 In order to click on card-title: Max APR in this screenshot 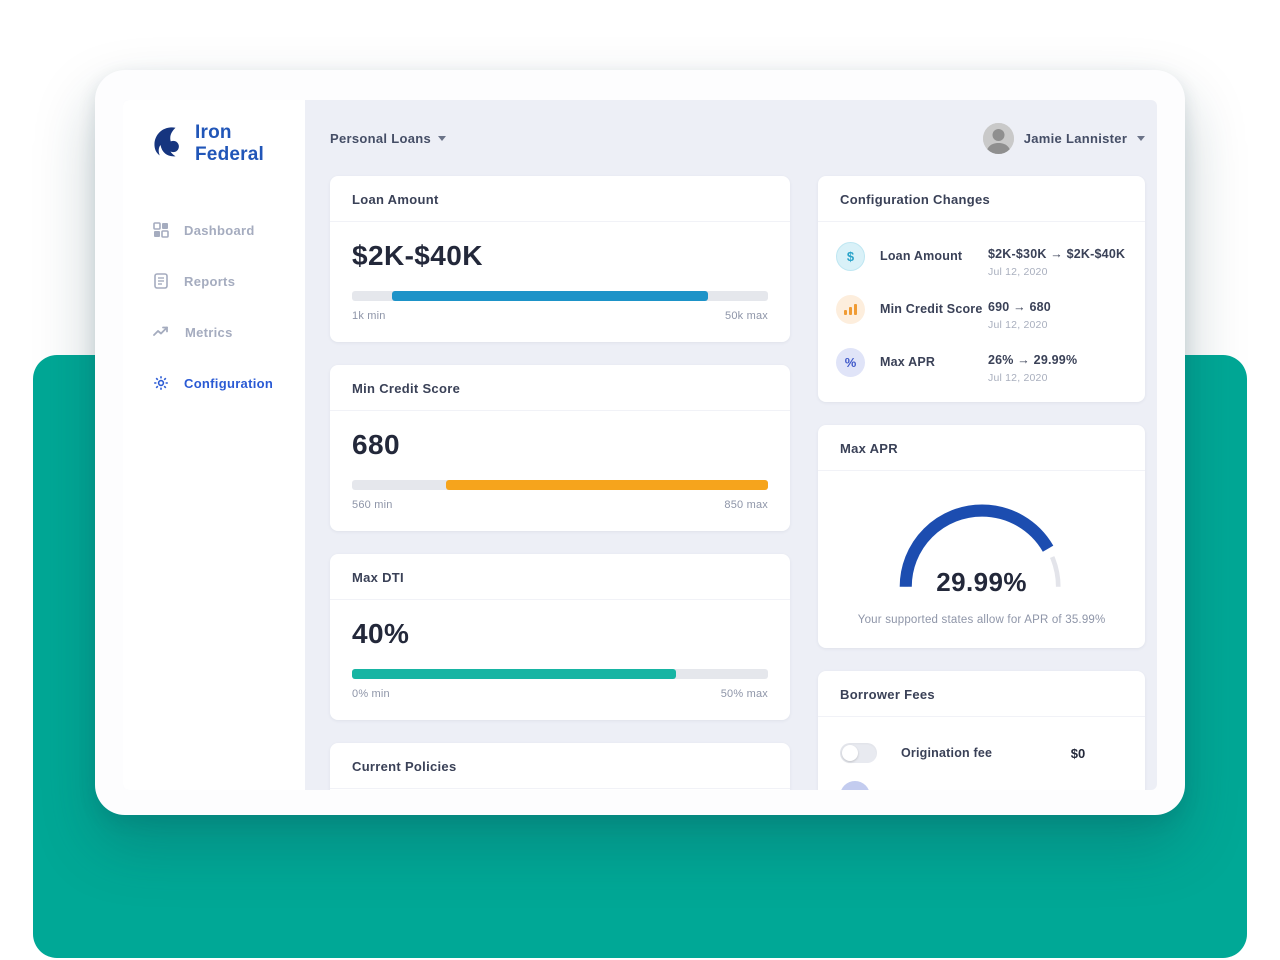, I will do `click(982, 448)`.